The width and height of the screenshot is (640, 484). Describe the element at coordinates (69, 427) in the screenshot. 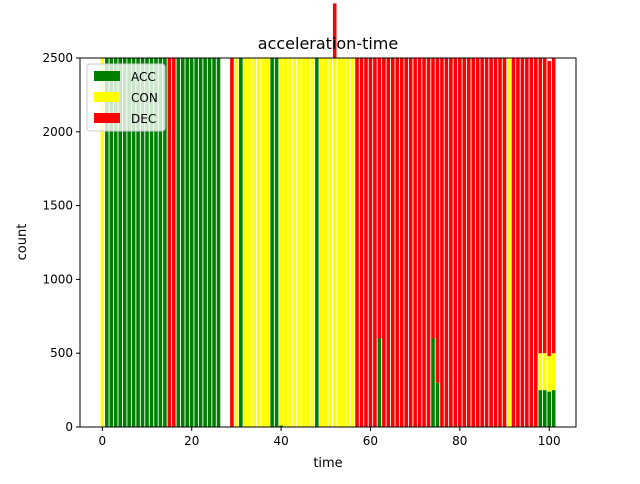

I see `y-tick-label: 0` at that location.